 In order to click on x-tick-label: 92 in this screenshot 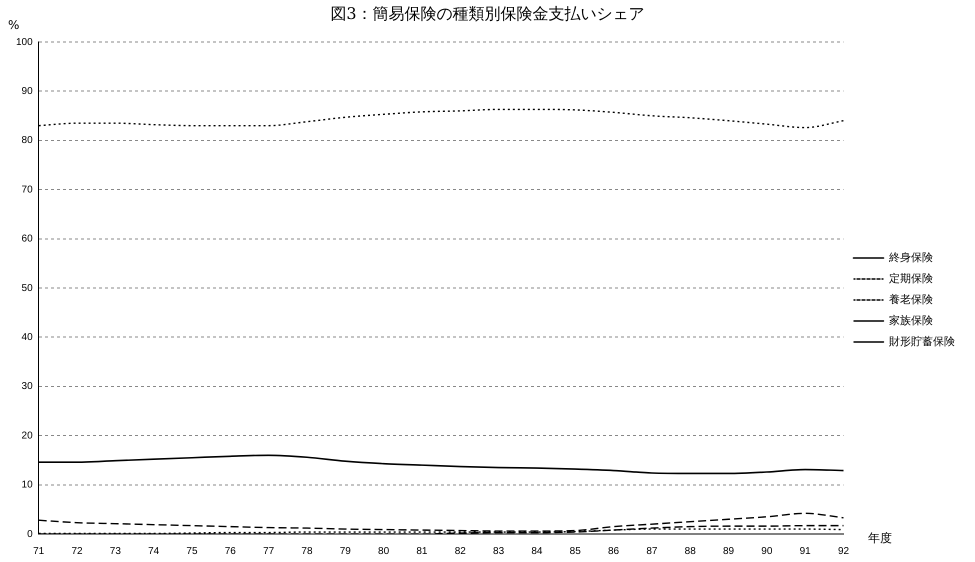, I will do `click(844, 551)`.